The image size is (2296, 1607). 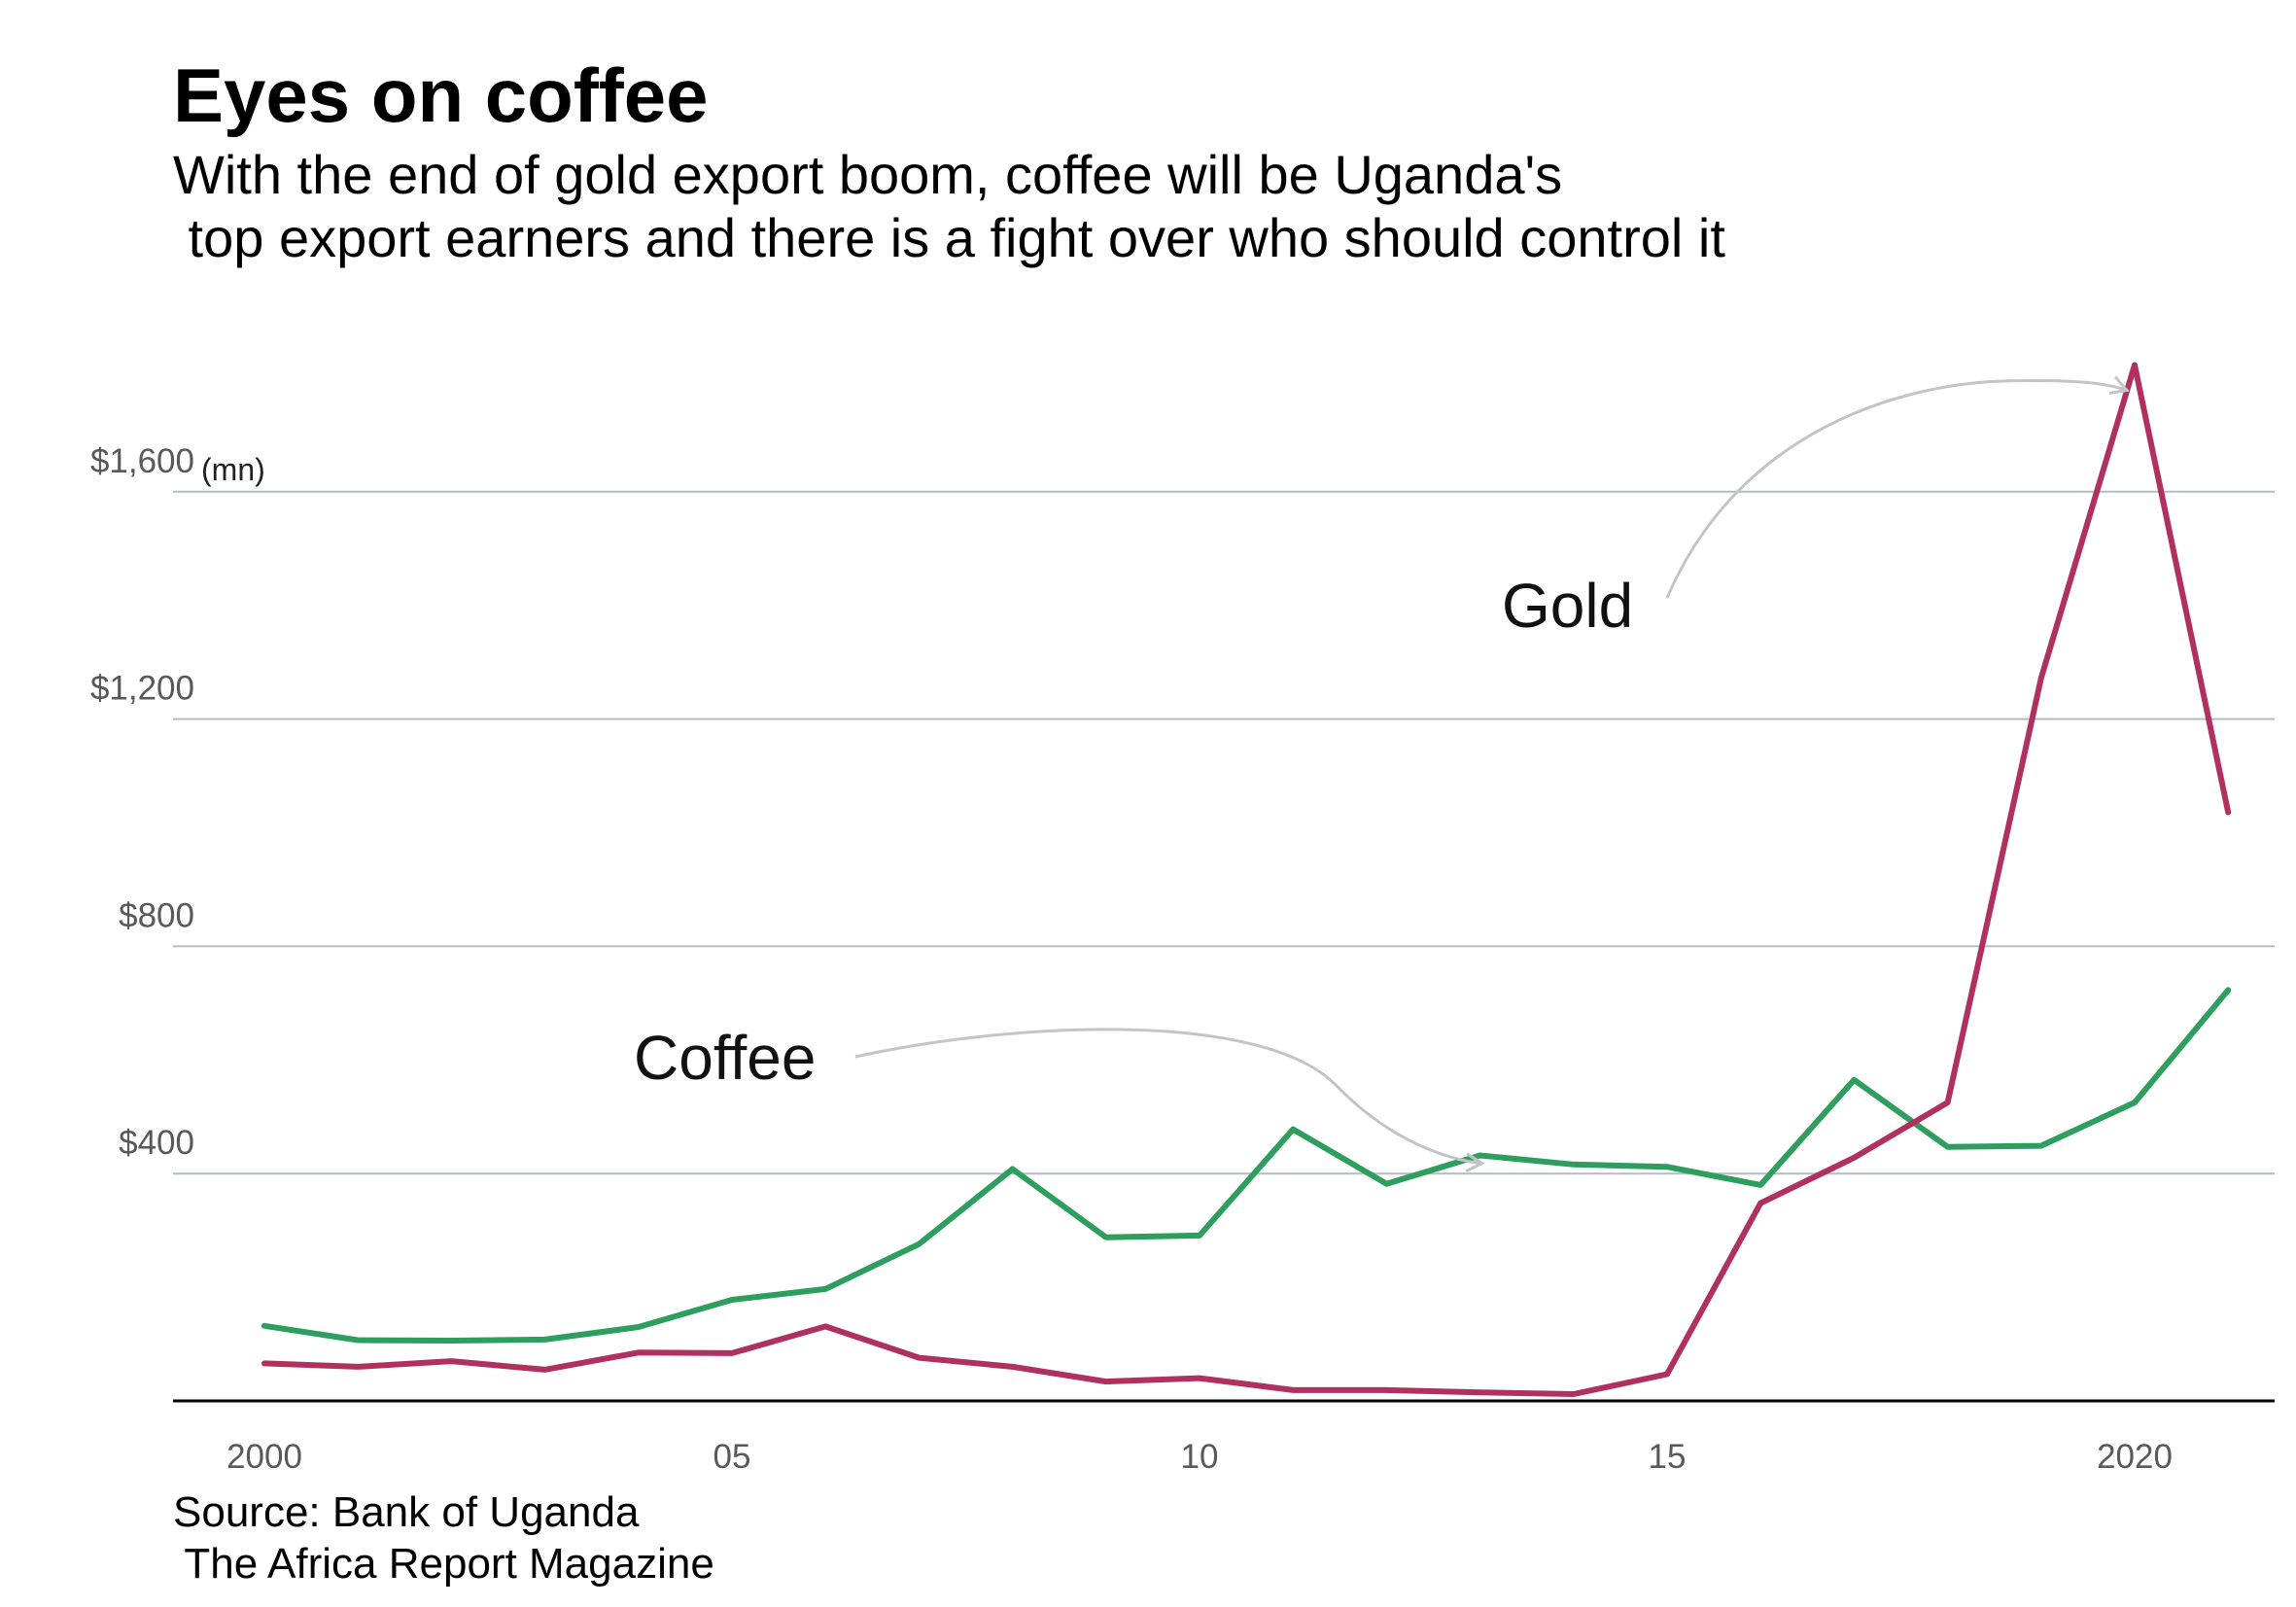 What do you see at coordinates (725, 1058) in the screenshot?
I see `coffee-annotation-label: Coffee` at bounding box center [725, 1058].